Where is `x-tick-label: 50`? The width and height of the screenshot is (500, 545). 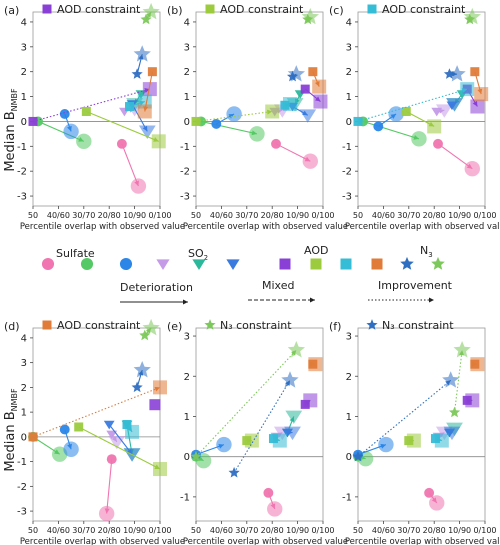
x-tick-label: 50 is located at coordinates (196, 530).